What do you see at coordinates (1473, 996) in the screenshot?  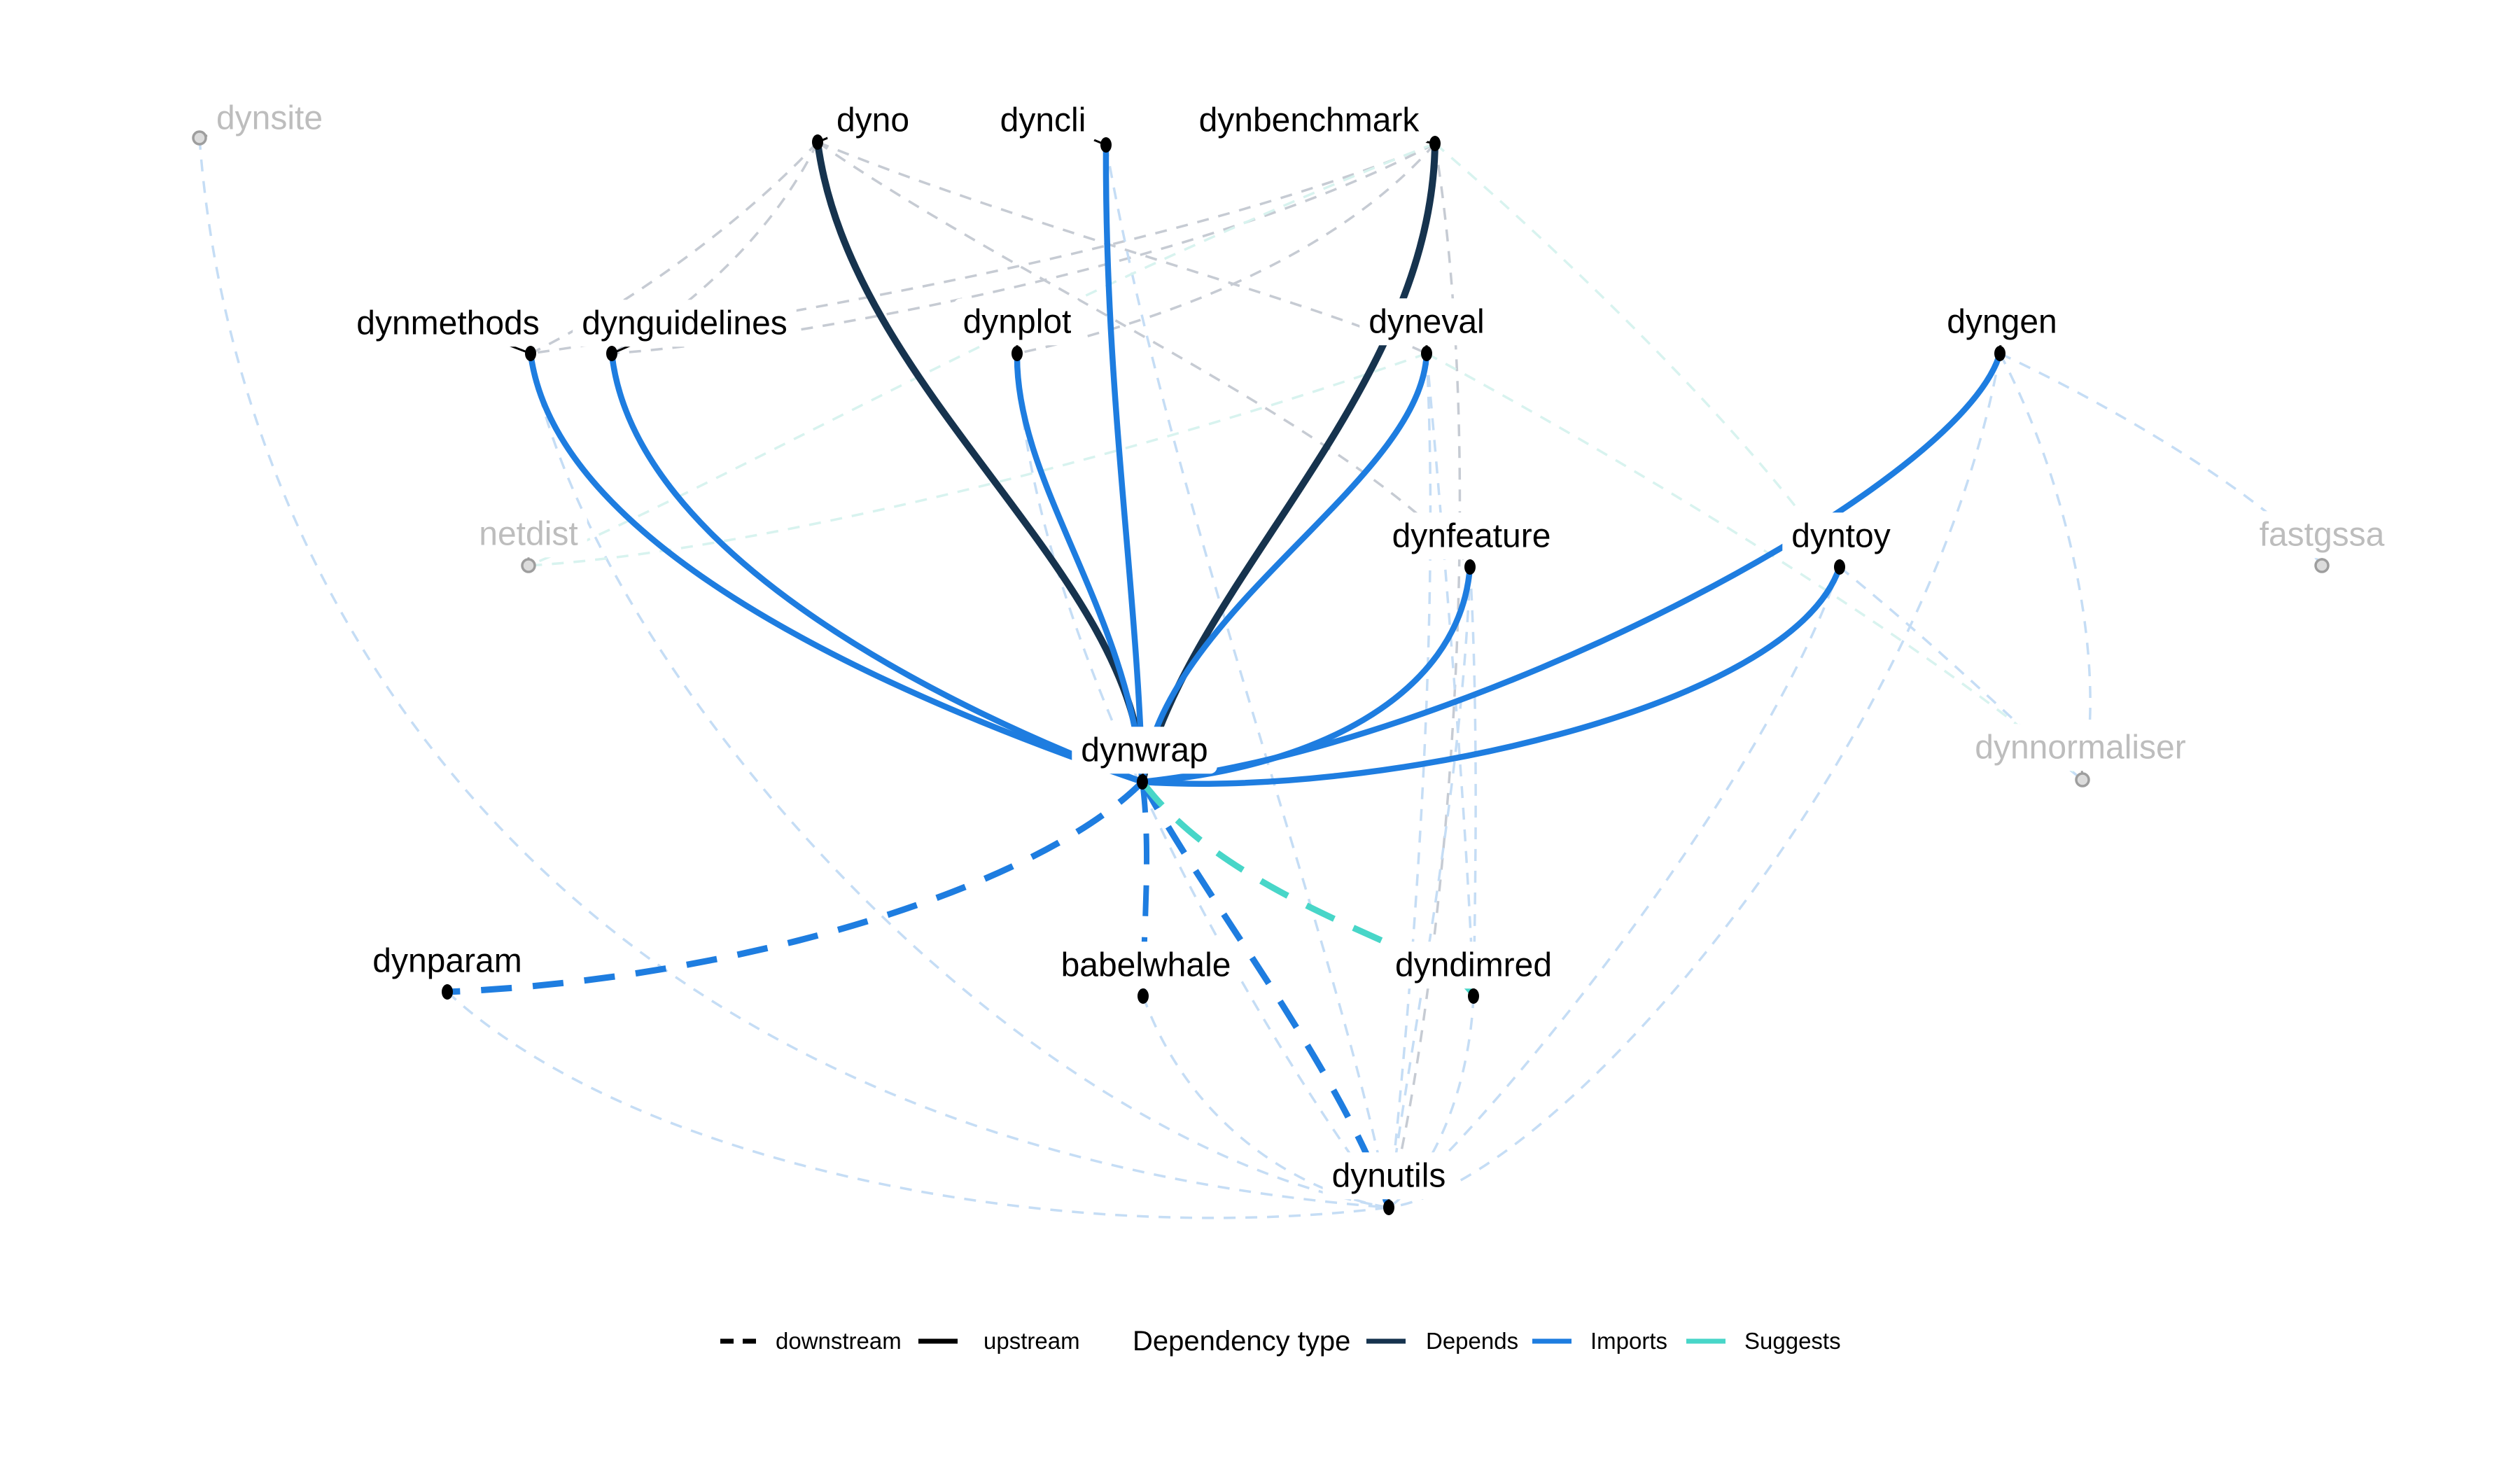 I see `node-dot-dyndimred` at bounding box center [1473, 996].